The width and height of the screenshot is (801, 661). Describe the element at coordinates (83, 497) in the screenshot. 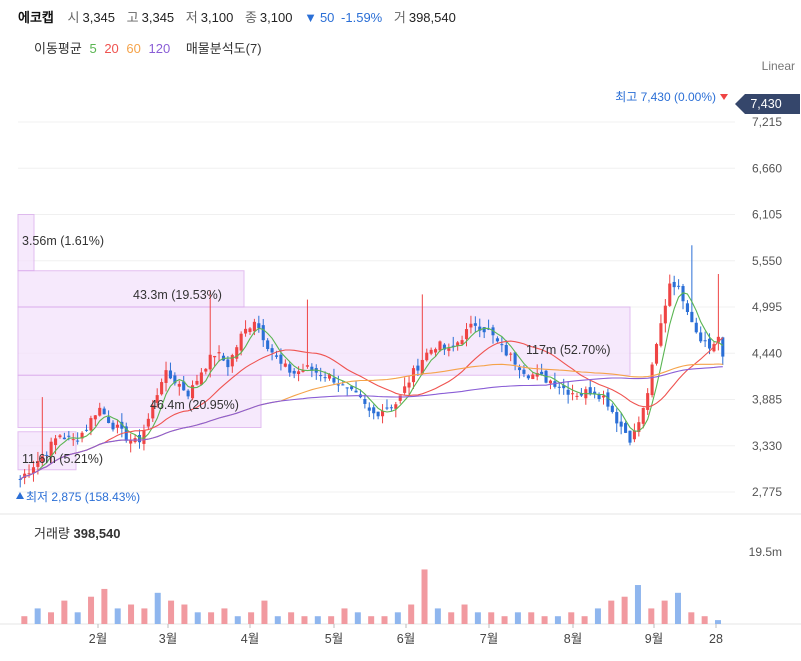

I see `low-annotation: 최저 2,875 (158.43%)` at that location.